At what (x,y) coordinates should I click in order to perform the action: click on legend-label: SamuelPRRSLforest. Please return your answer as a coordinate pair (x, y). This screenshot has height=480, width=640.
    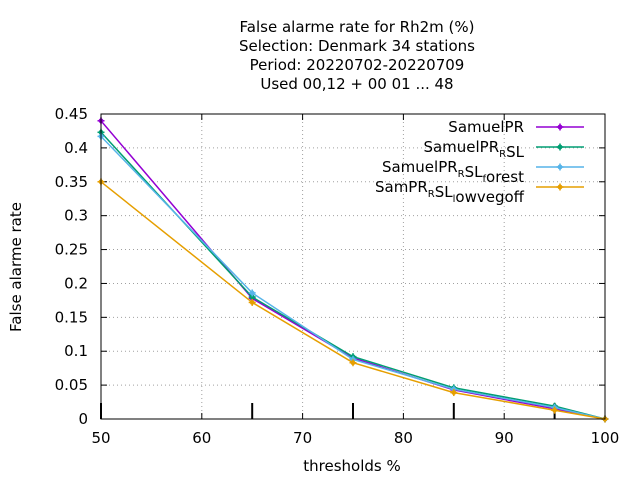
    Looking at the image, I should click on (453, 172).